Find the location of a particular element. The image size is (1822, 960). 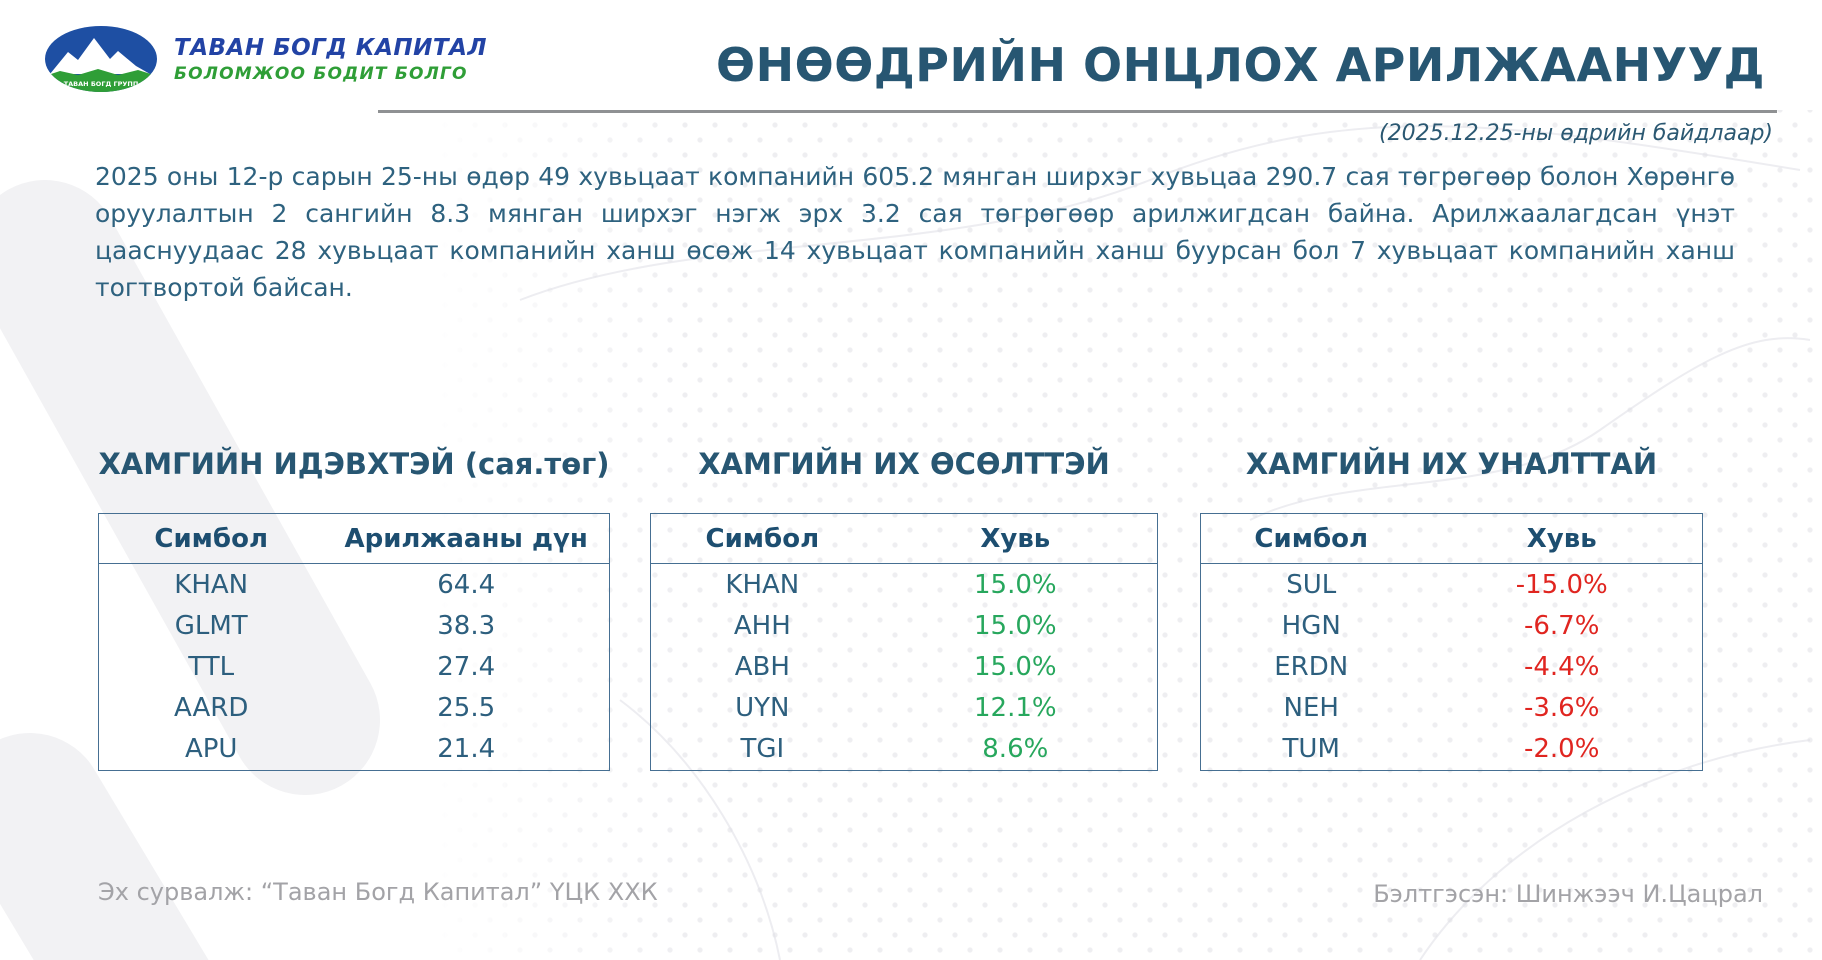

percent-change: -3.6% is located at coordinates (1561, 708).